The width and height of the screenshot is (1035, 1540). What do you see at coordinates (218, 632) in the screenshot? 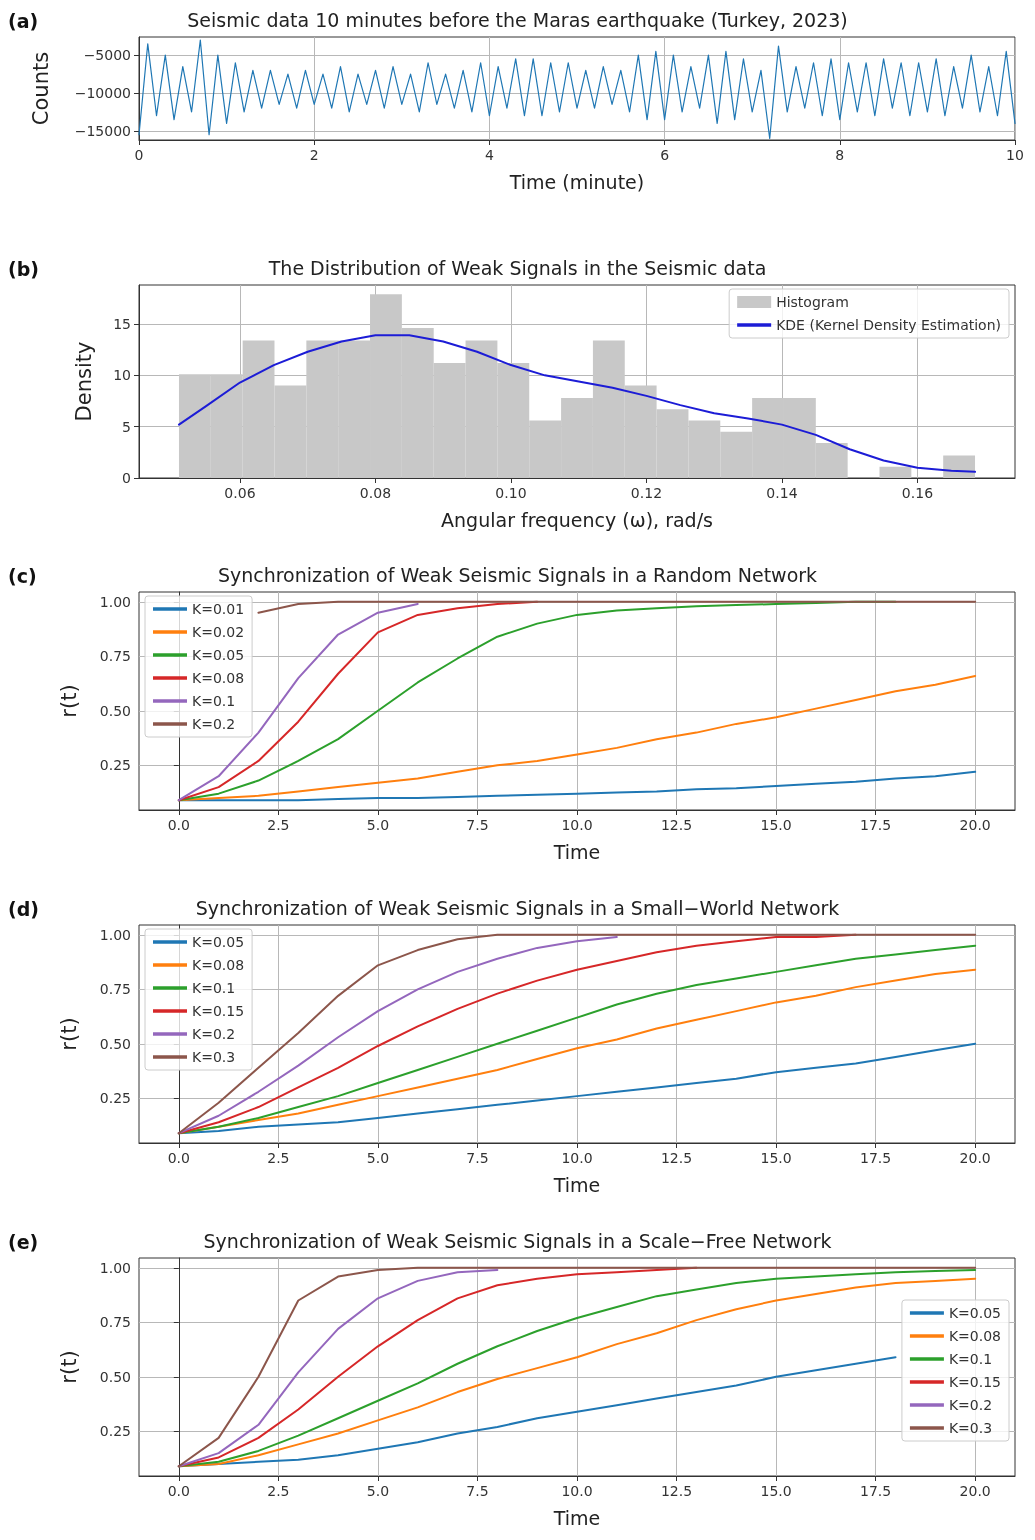
I see `legend-label: K=0.02` at bounding box center [218, 632].